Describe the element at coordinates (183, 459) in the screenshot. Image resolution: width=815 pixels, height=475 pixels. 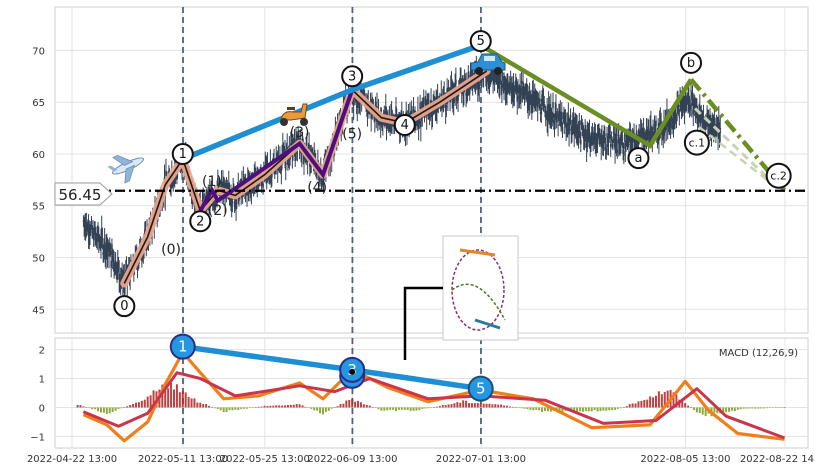
I see `x-tick-label: 2022-05-11 13:00` at that location.